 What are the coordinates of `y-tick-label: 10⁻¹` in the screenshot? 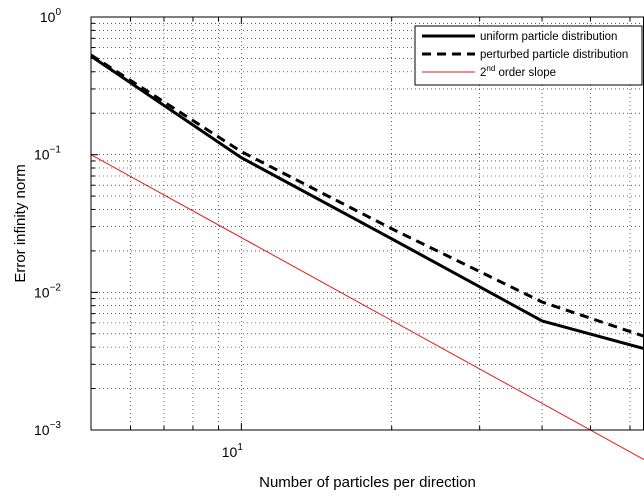 It's located at (47, 154).